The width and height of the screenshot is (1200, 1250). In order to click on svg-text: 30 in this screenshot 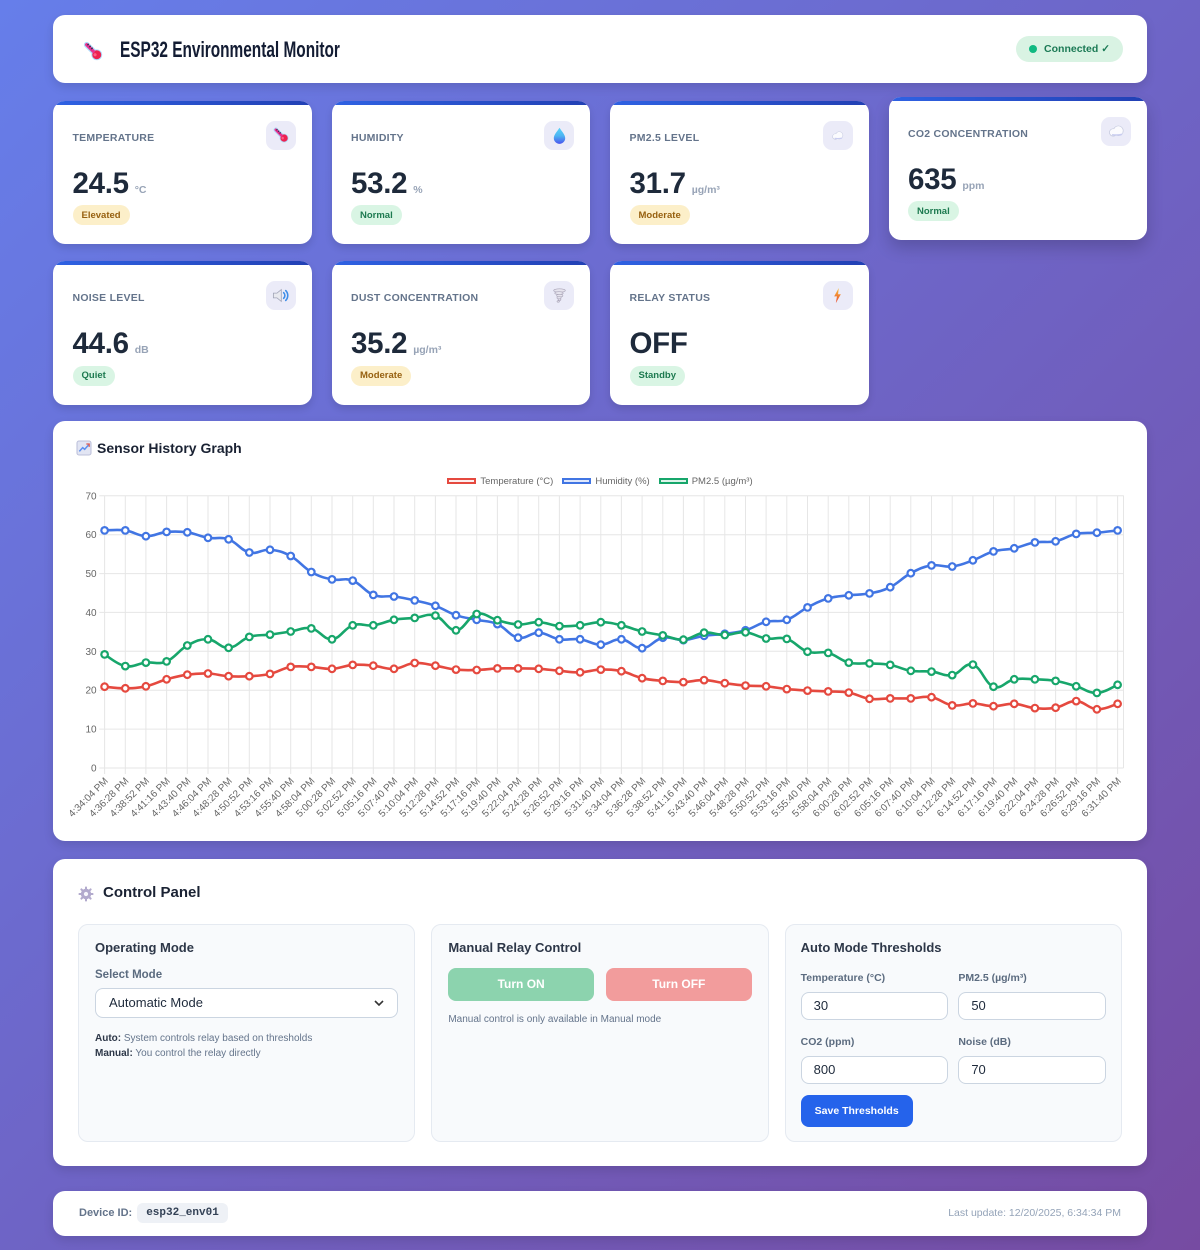, I will do `click(91, 651)`.